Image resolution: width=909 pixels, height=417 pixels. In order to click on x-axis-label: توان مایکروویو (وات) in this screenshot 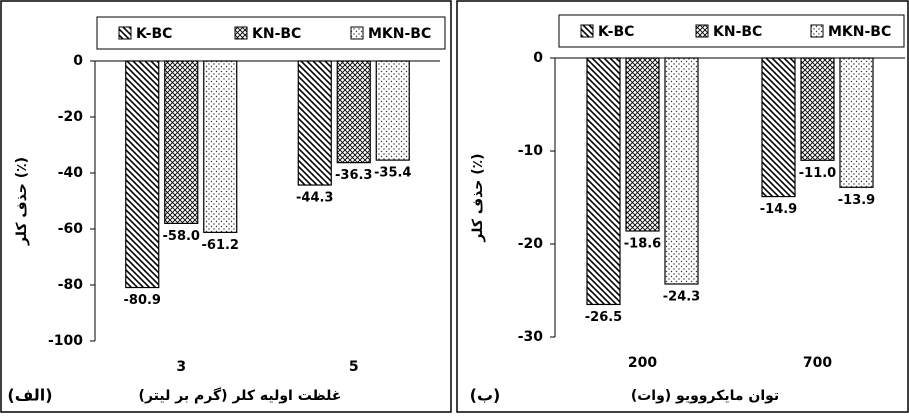, I will do `click(705, 396)`.